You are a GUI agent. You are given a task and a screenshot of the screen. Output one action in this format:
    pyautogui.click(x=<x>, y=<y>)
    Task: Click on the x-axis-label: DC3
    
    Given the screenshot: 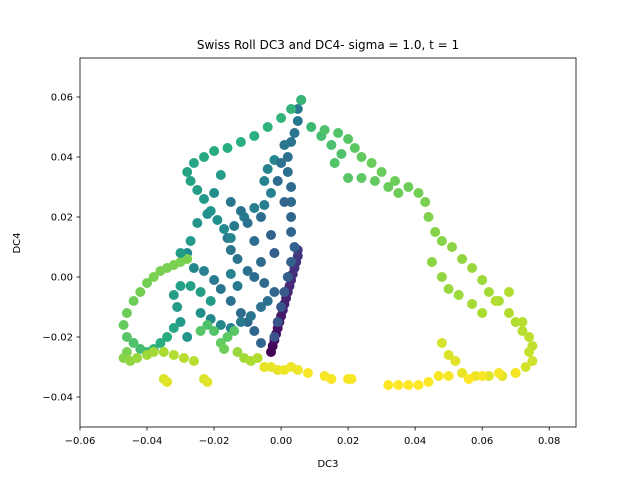 What is the action you would take?
    pyautogui.click(x=327, y=464)
    